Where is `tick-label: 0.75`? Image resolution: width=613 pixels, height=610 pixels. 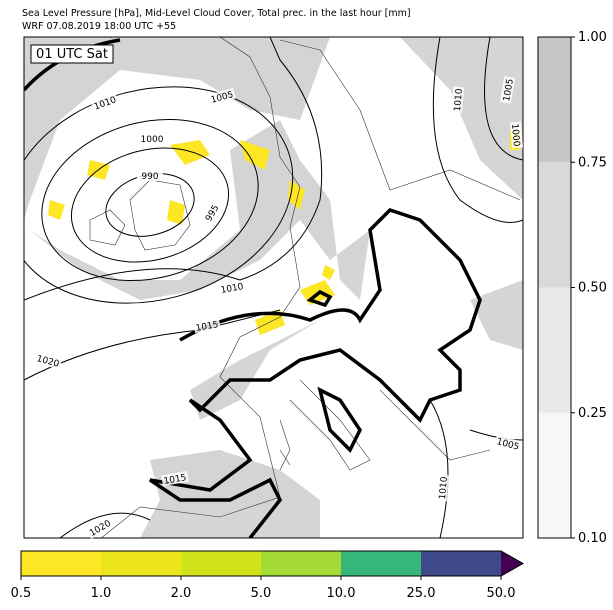 tick-label: 0.75 is located at coordinates (592, 162).